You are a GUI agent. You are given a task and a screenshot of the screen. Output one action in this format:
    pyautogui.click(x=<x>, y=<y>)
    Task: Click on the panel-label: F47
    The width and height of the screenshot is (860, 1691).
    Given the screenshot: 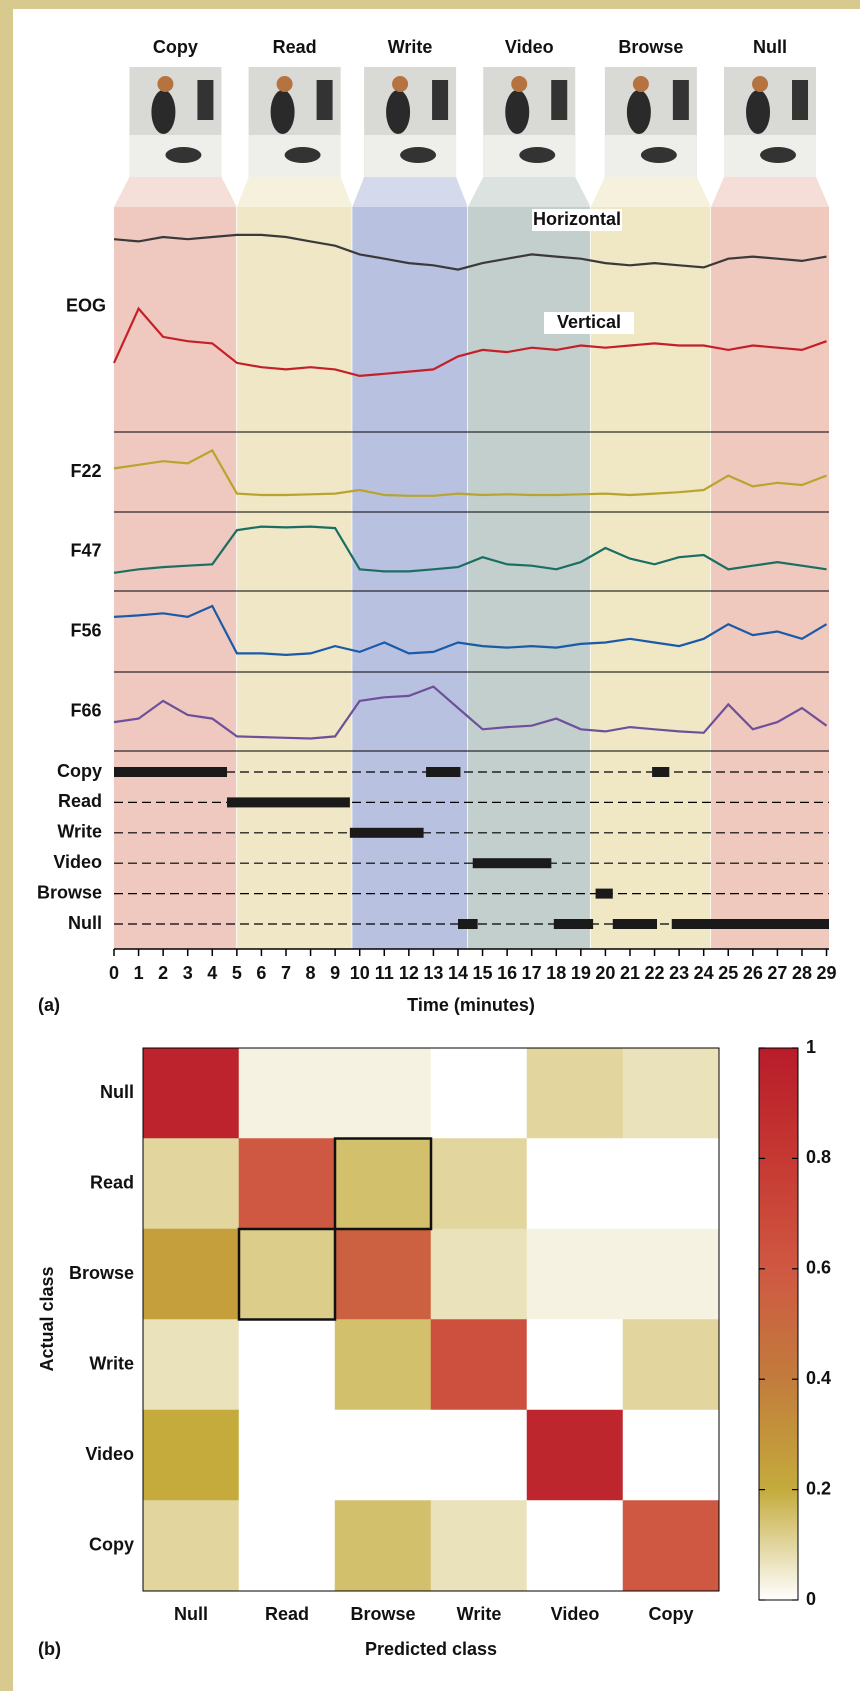 What is the action you would take?
    pyautogui.click(x=85, y=550)
    